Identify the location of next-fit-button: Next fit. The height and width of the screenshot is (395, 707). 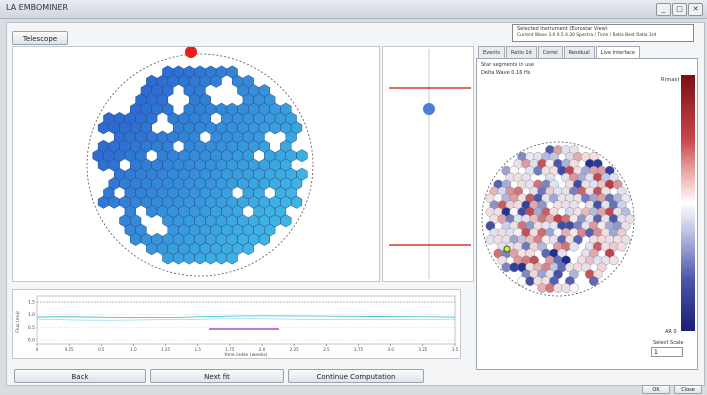
(217, 376).